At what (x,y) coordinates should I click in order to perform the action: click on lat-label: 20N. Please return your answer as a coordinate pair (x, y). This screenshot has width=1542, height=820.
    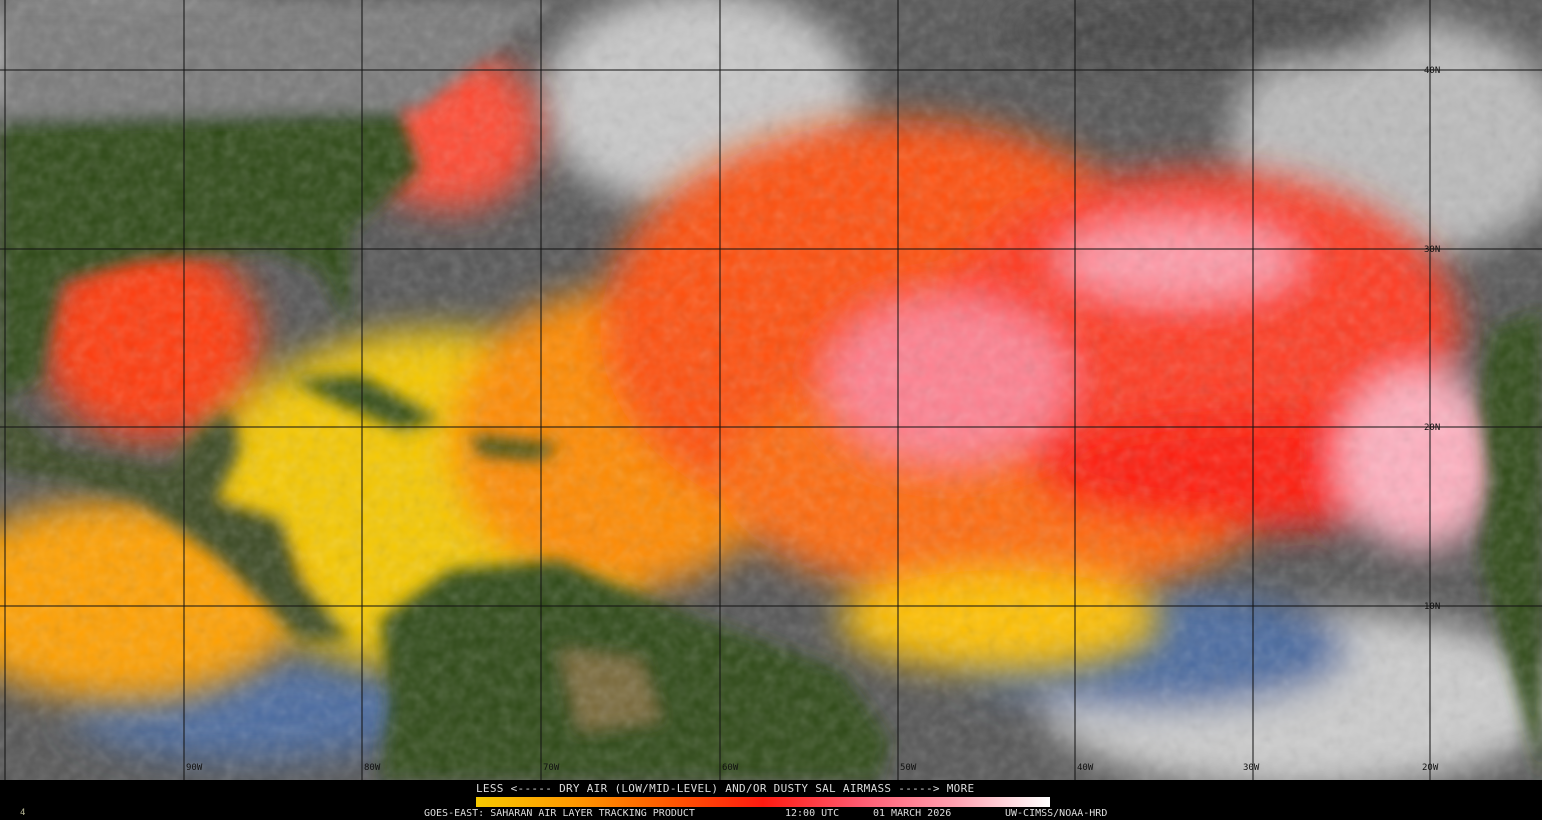
    Looking at the image, I should click on (1432, 428).